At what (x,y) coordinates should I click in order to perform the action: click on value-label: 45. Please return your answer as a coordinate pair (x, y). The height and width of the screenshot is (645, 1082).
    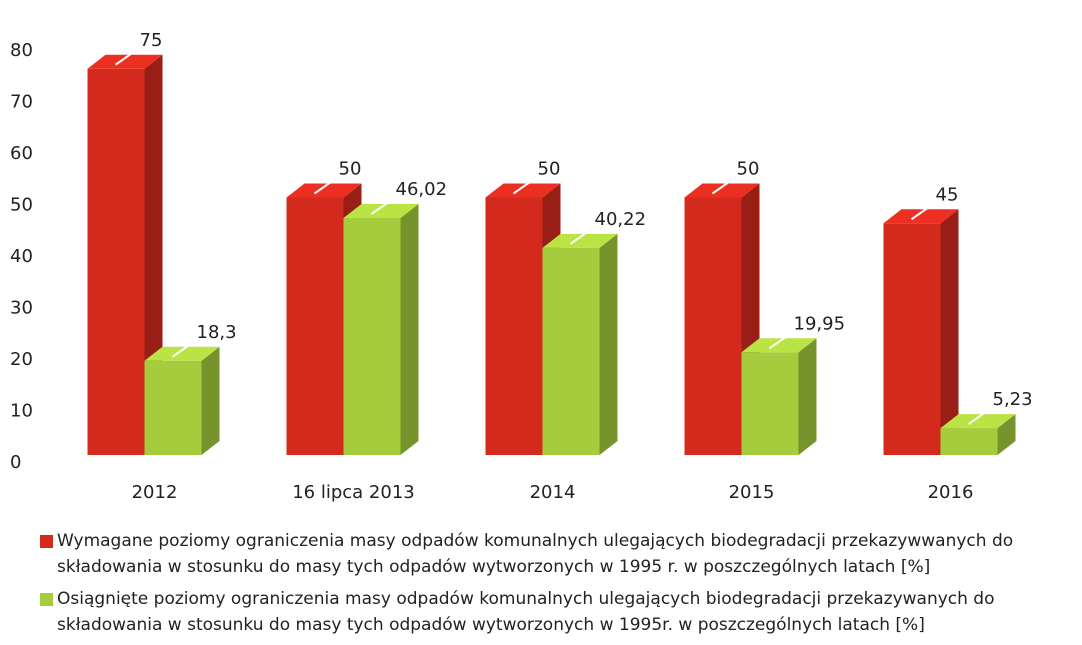
    Looking at the image, I should click on (947, 194).